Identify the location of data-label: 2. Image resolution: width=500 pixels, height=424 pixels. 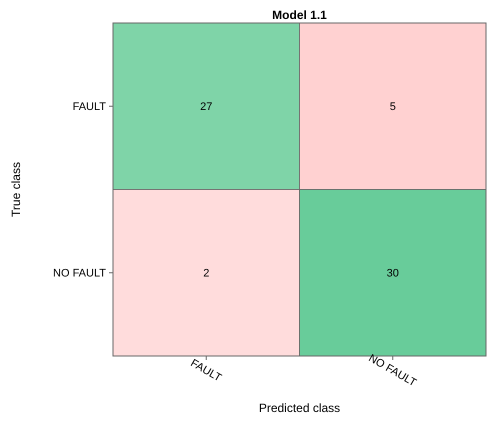
(206, 274).